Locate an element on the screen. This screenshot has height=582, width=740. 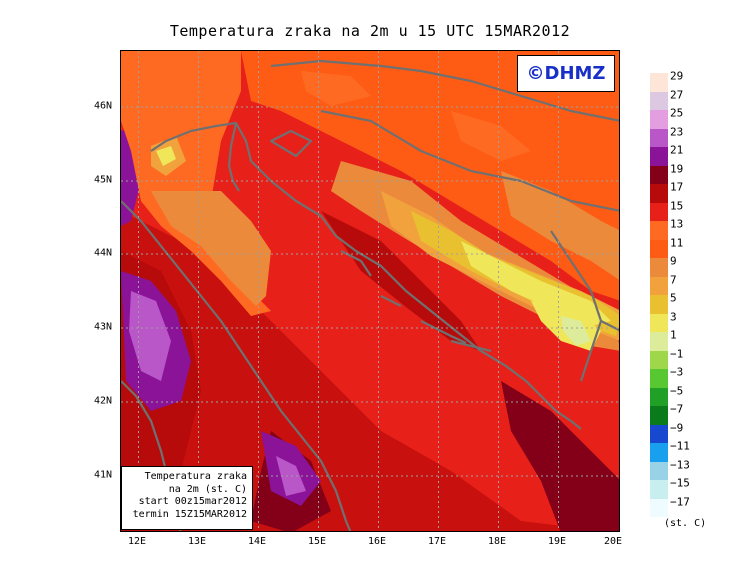
lon-label-20e: 20E is located at coordinates (613, 541).